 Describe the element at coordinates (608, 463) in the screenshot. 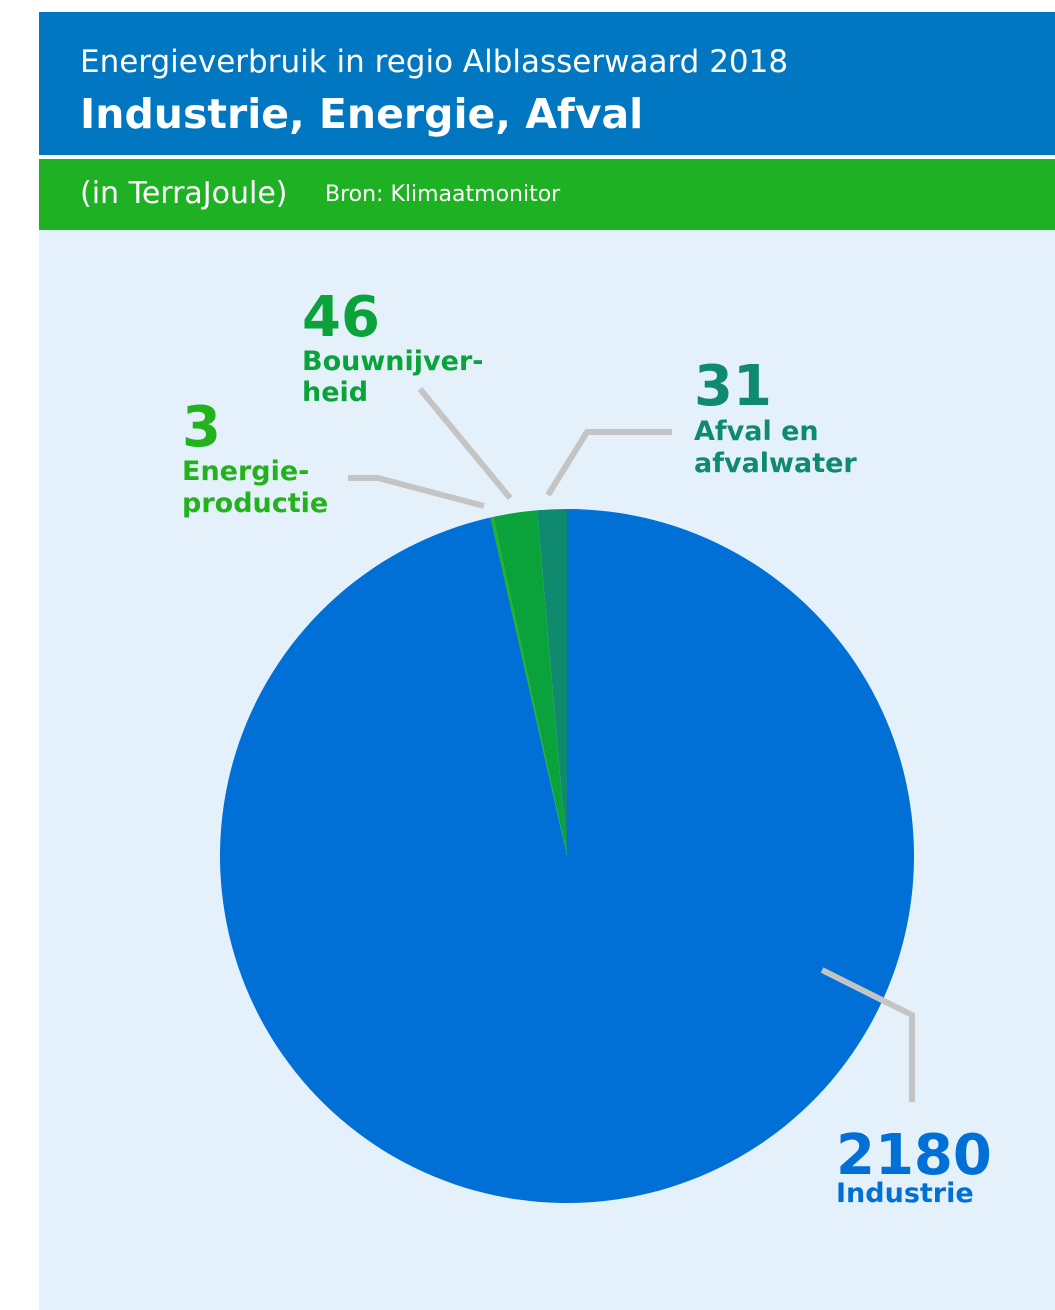

I see `leader-line-afval-en-afvalwater` at that location.